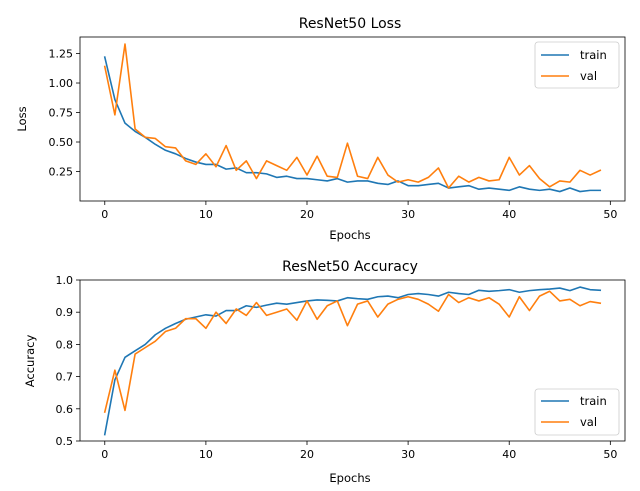 Image resolution: width=640 pixels, height=491 pixels. Describe the element at coordinates (30, 361) in the screenshot. I see `accuracy-y-axis-label: Accuracy` at that location.